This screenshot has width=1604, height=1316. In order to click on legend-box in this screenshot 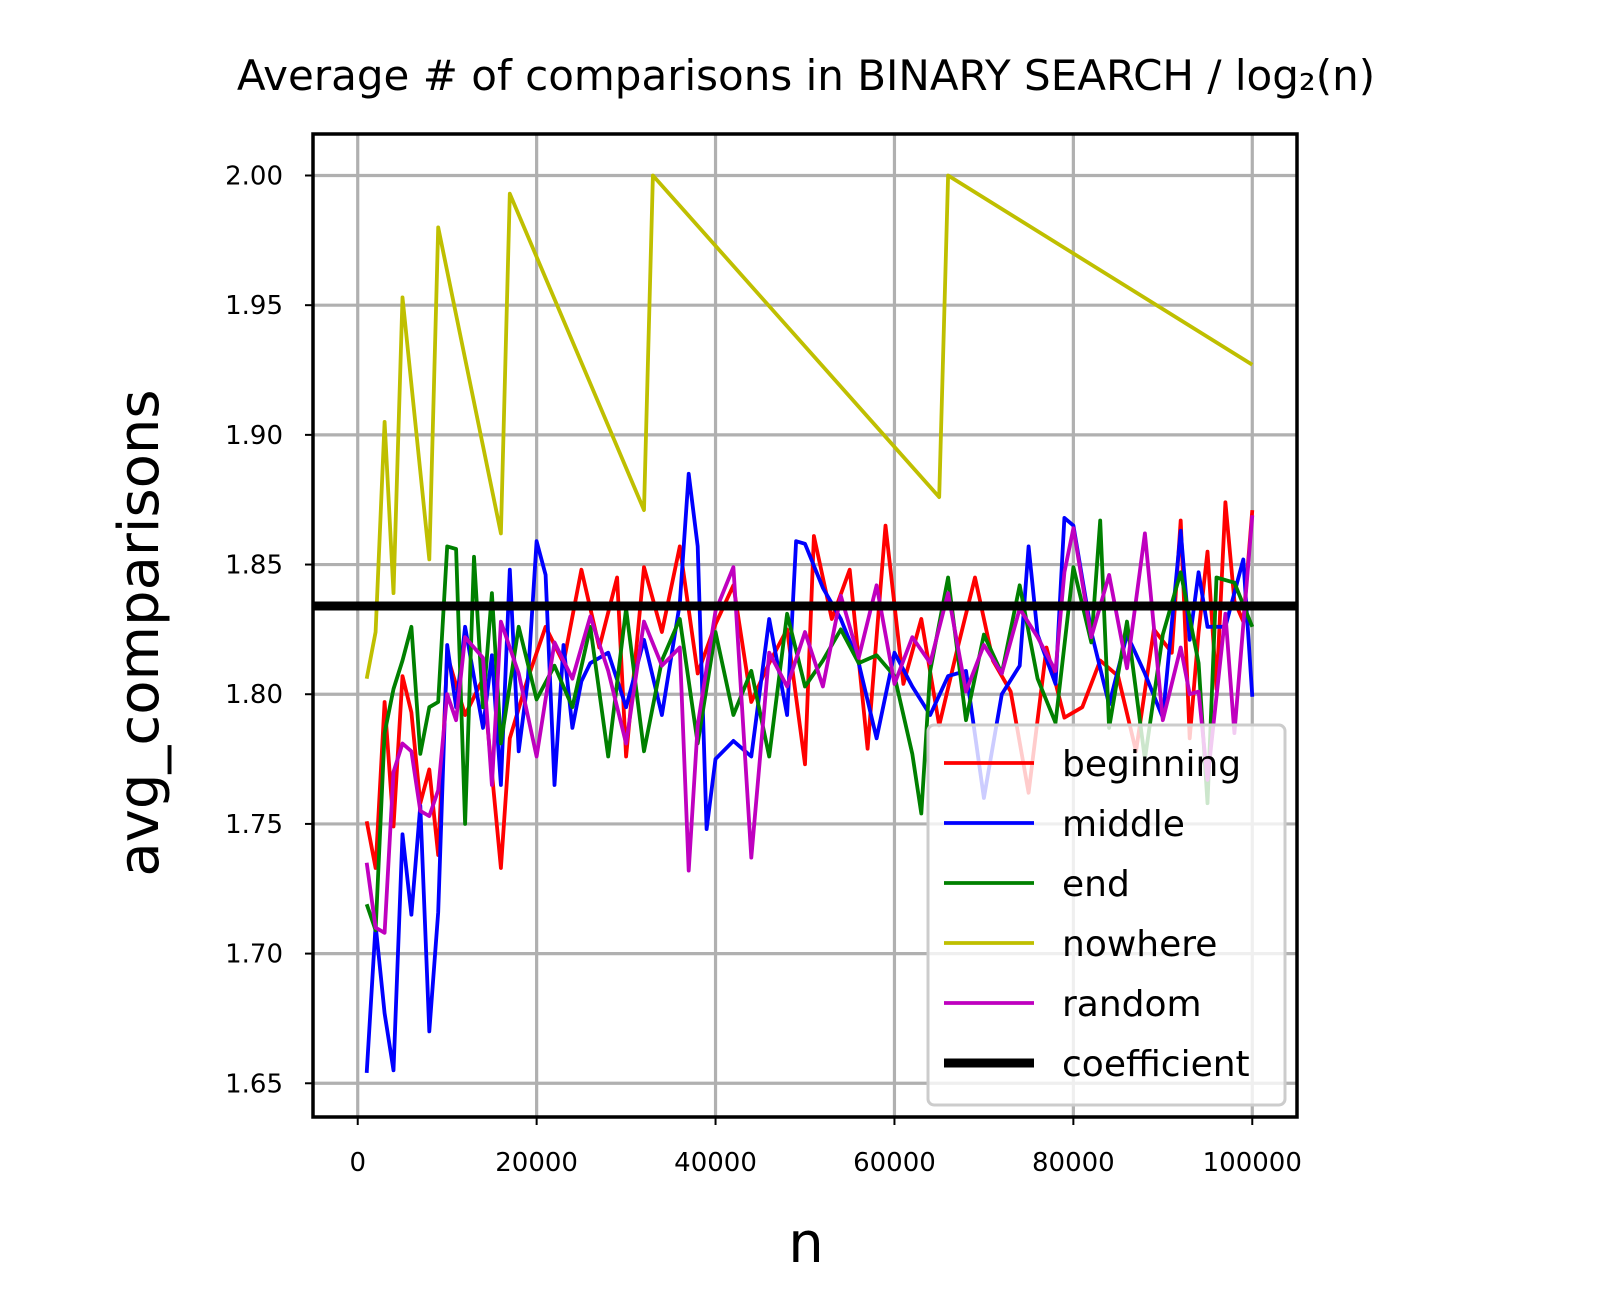, I will do `click(1106, 915)`.